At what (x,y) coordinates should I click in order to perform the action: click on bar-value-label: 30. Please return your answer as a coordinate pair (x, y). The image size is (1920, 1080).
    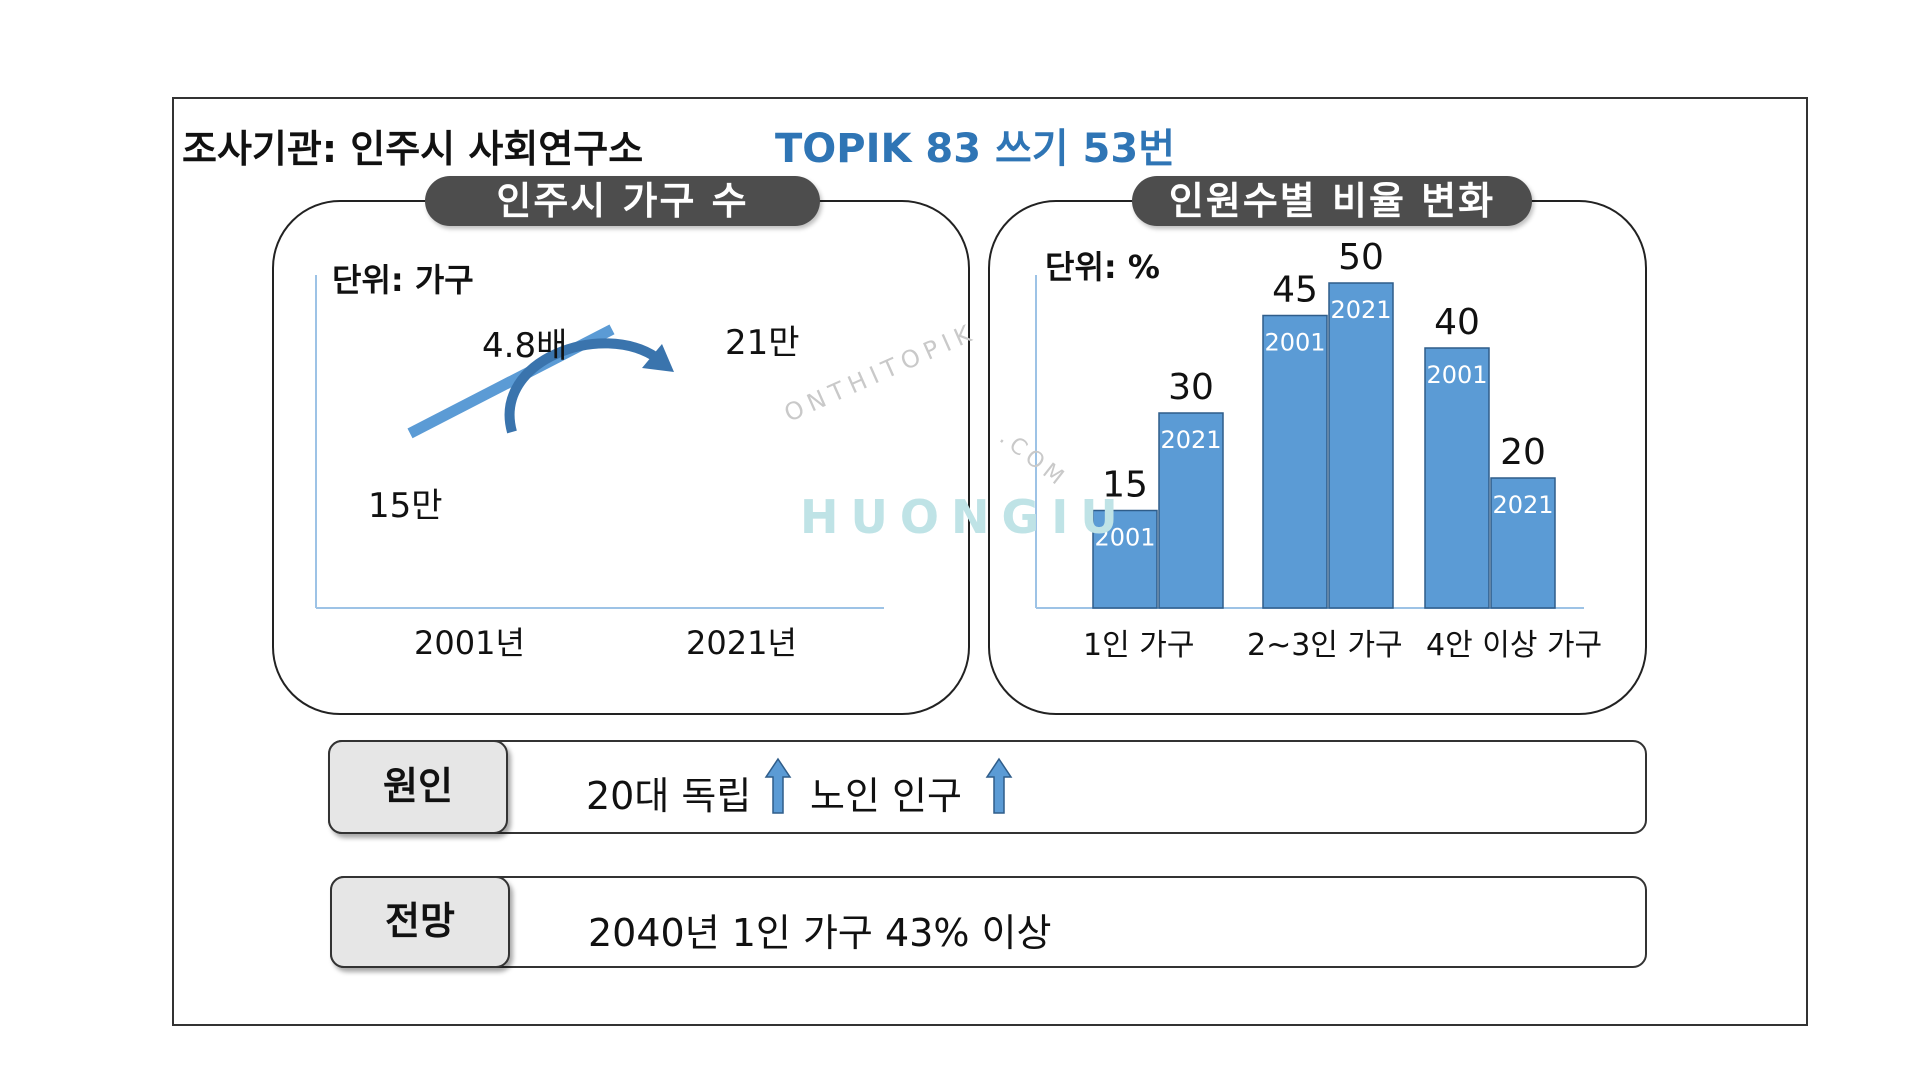
    Looking at the image, I should click on (1191, 387).